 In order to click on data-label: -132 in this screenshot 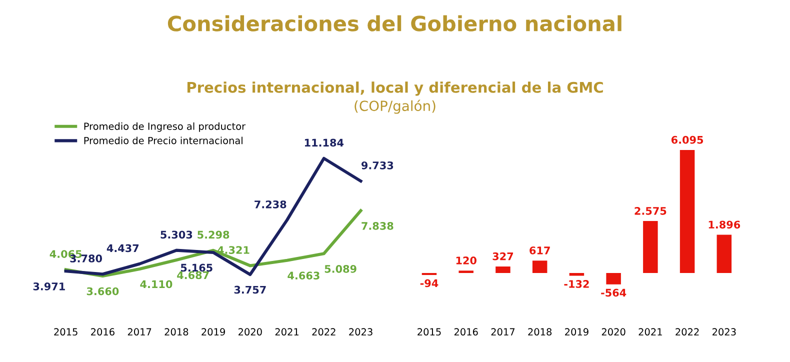, I will do `click(576, 284)`.